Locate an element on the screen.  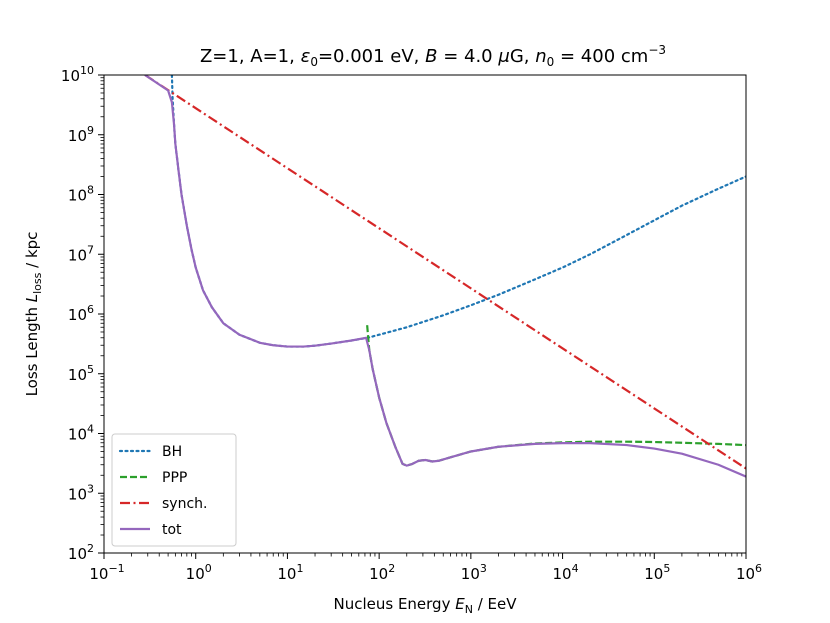
legend-label: PPP is located at coordinates (174, 478).